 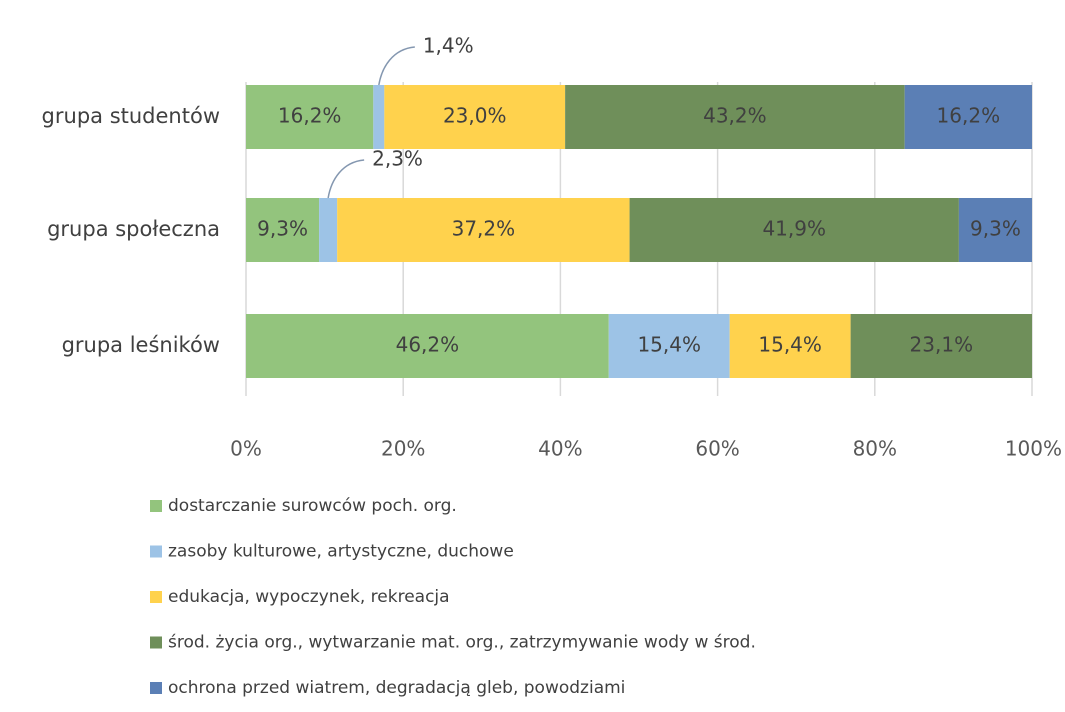 What do you see at coordinates (403, 449) in the screenshot?
I see `x-tick-label: 20%` at bounding box center [403, 449].